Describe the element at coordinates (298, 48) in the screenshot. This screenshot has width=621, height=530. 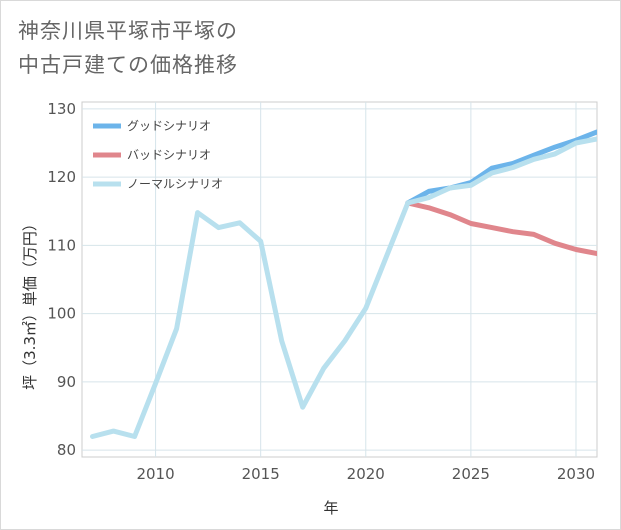
I see `chart-title: 神奈川県平塚市平塚の 中古戸建ての価格推移` at that location.